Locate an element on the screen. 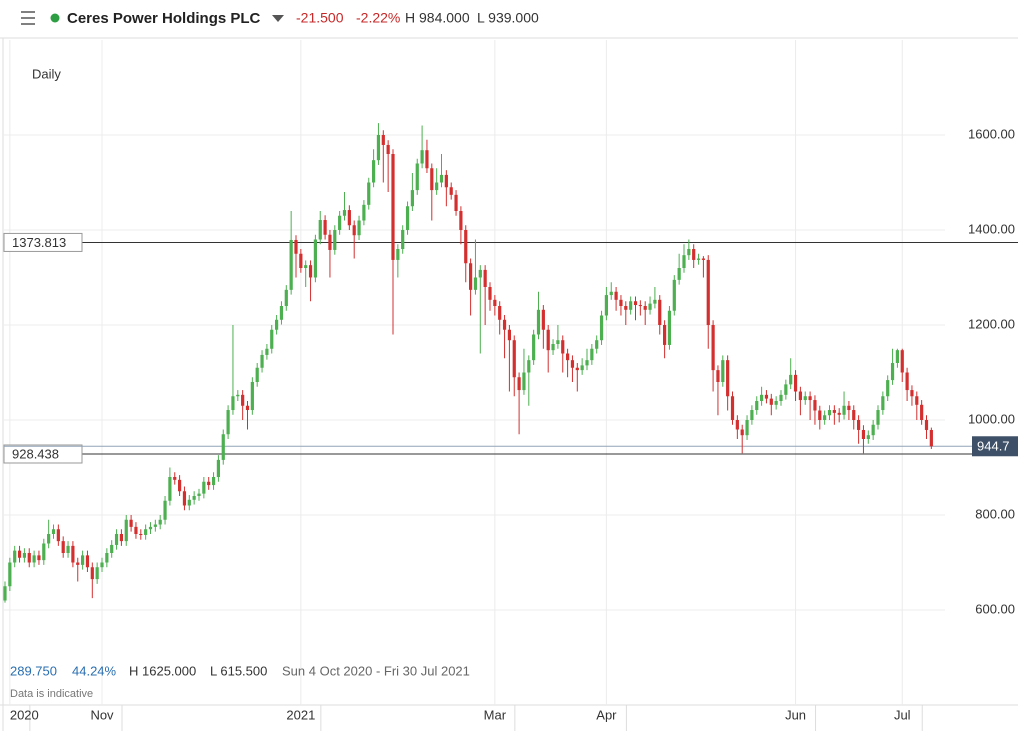  dropdown-arrow is located at coordinates (278, 18).